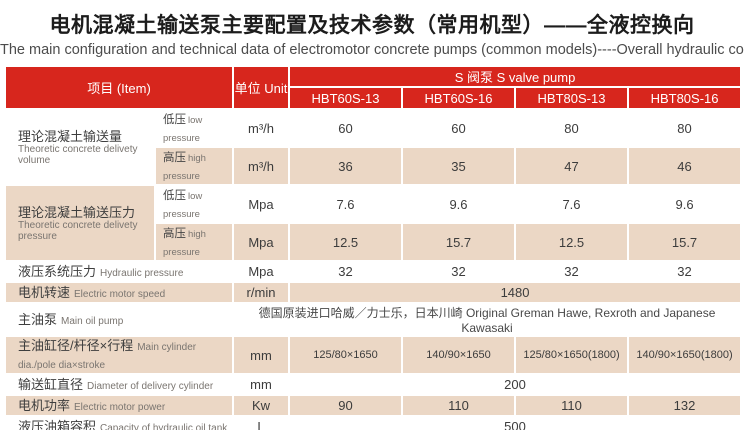  Describe the element at coordinates (458, 98) in the screenshot. I see `header-model-hbt60s-16: HBT60S-16` at that location.